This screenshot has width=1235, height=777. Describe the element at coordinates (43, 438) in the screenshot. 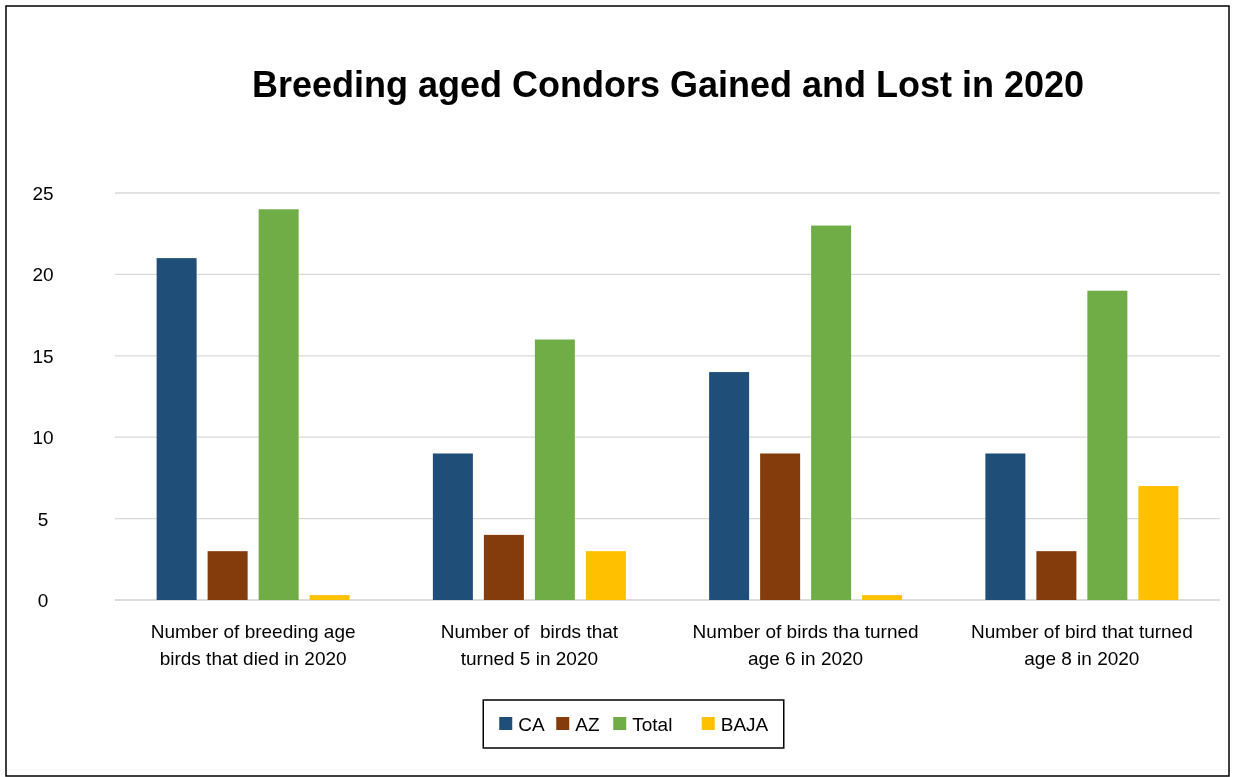

I see `y-tick-label: 10` at that location.